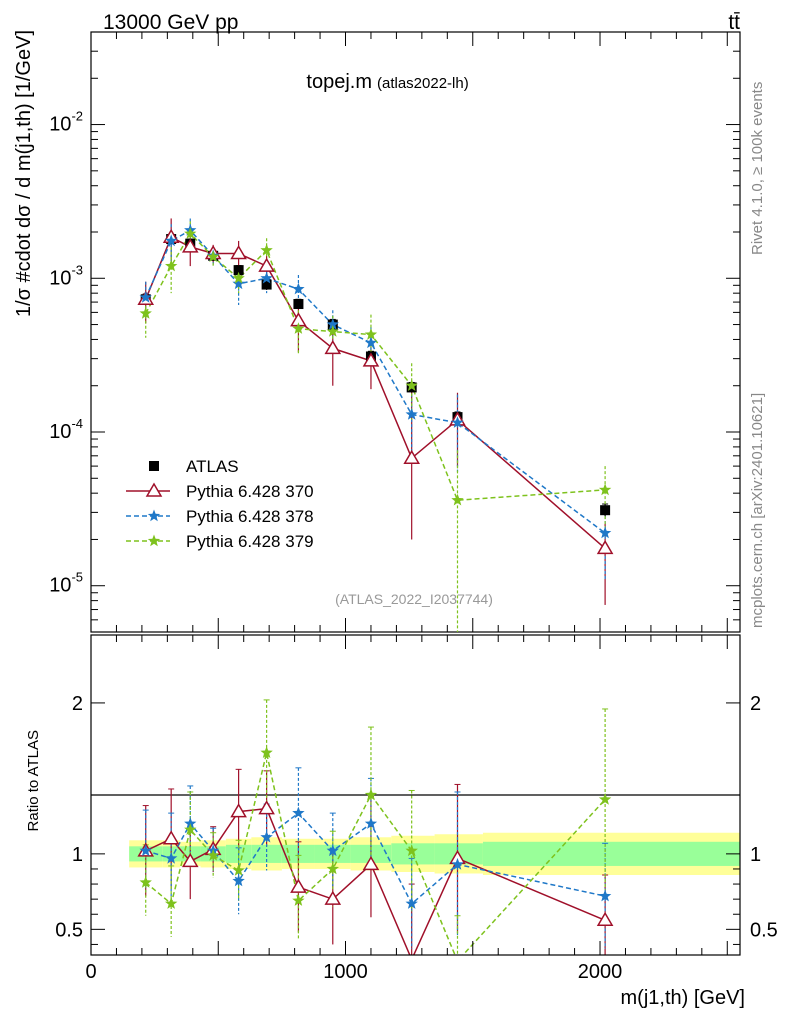 Image resolution: width=786 pixels, height=1024 pixels. What do you see at coordinates (683, 998) in the screenshot?
I see `x-axis-label: m(j1,th) [GeV]` at bounding box center [683, 998].